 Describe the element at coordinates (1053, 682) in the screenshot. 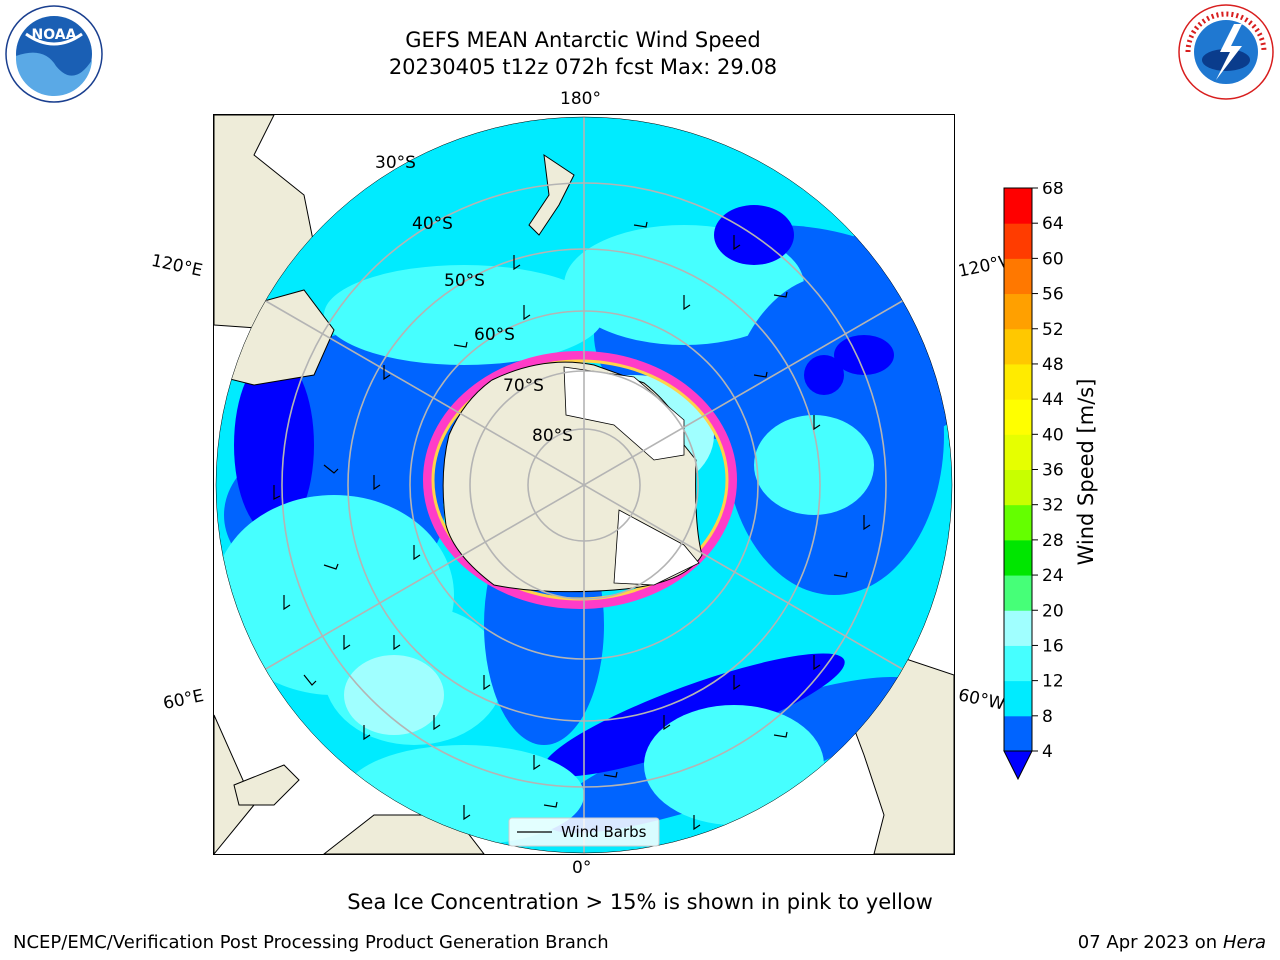

I see `colorbar-tick-label: 12` at that location.